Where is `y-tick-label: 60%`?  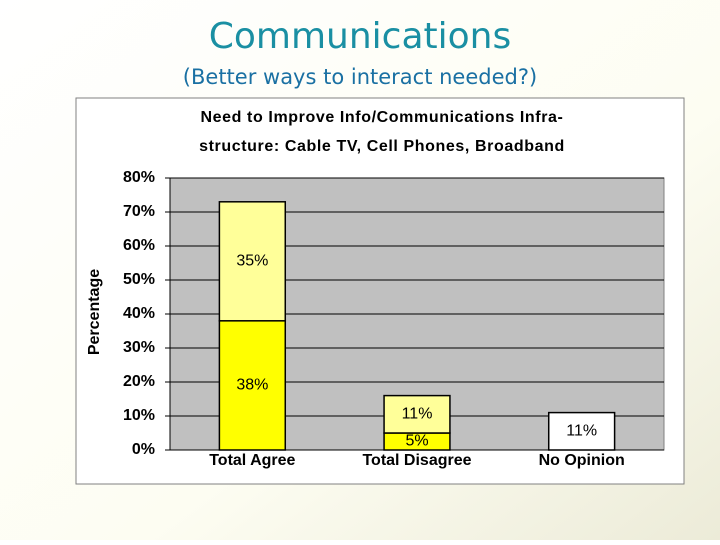
y-tick-label: 60% is located at coordinates (139, 245).